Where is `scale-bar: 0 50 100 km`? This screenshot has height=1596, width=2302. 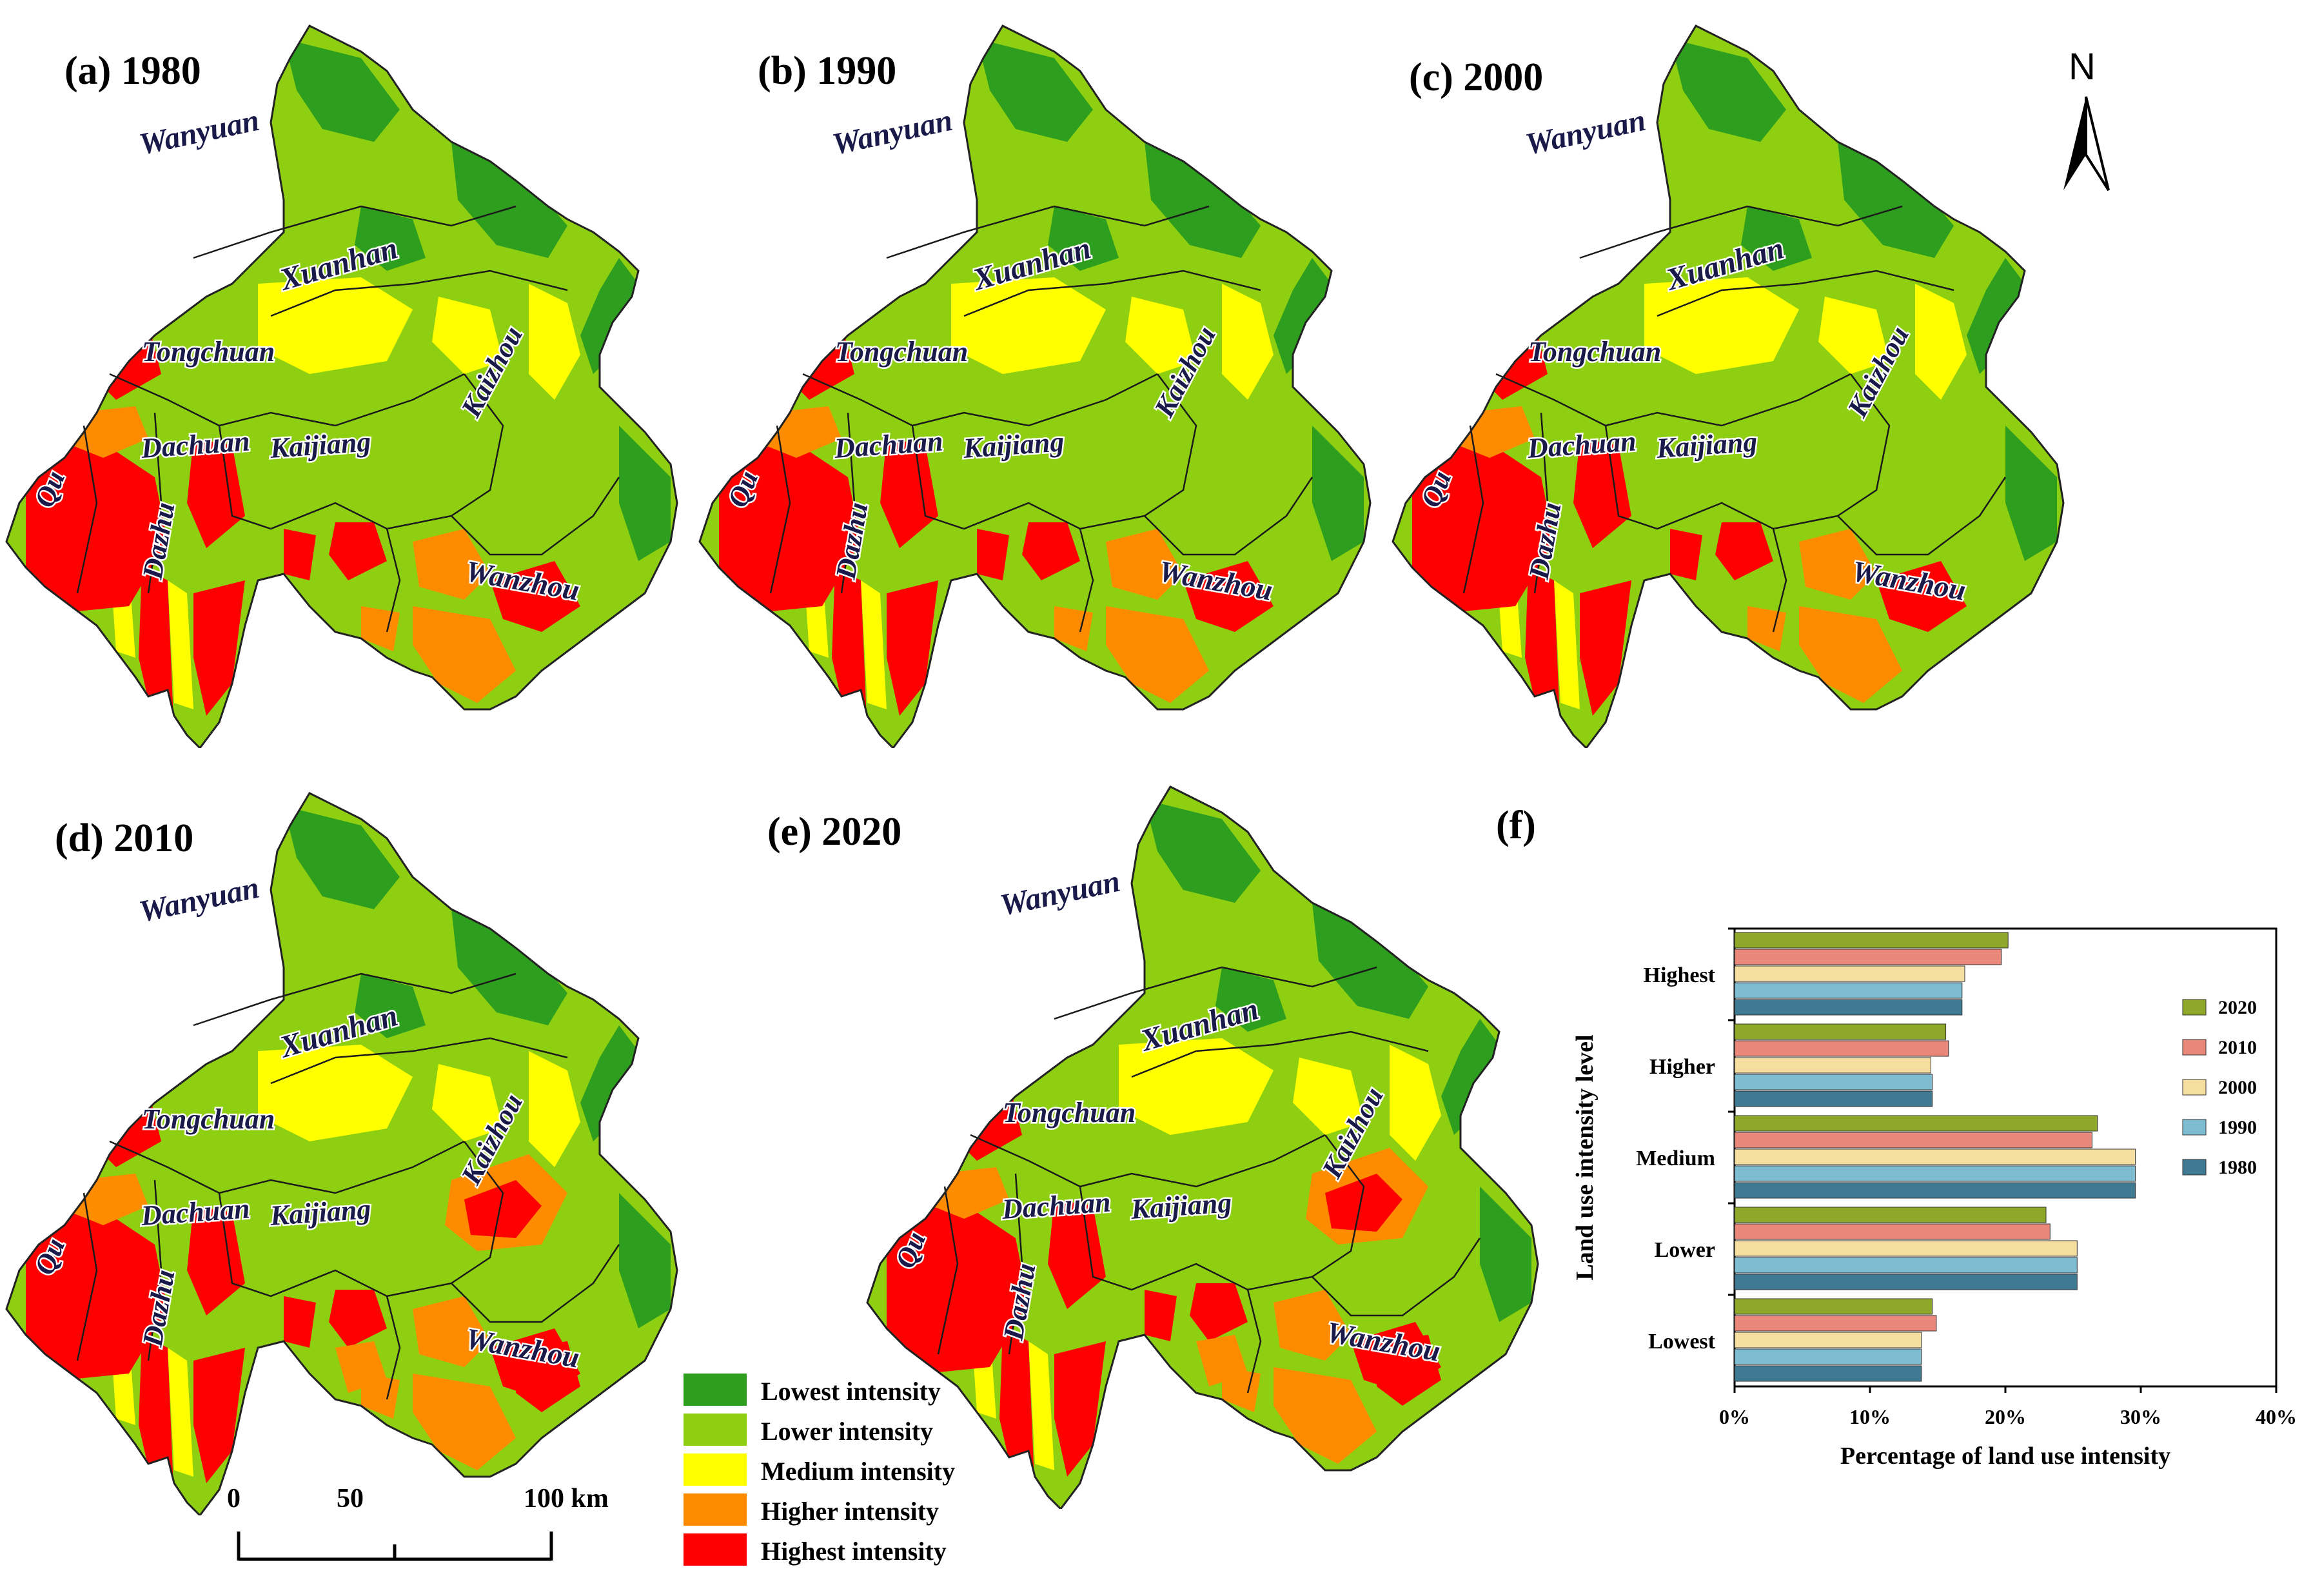
scale-bar: 0 50 100 km is located at coordinates (401, 1528).